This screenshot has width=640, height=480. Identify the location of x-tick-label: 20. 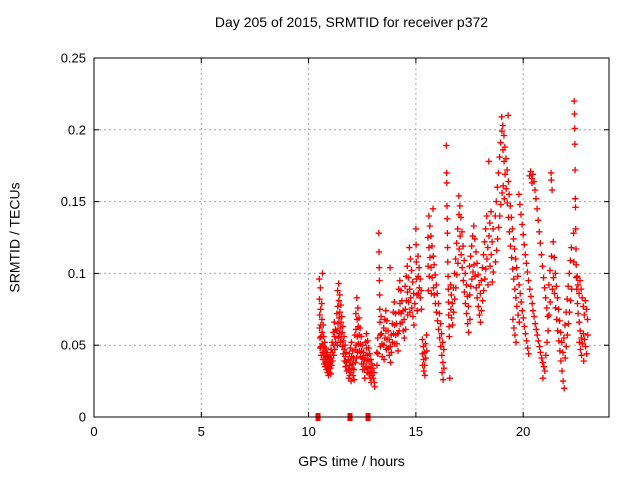
(523, 431).